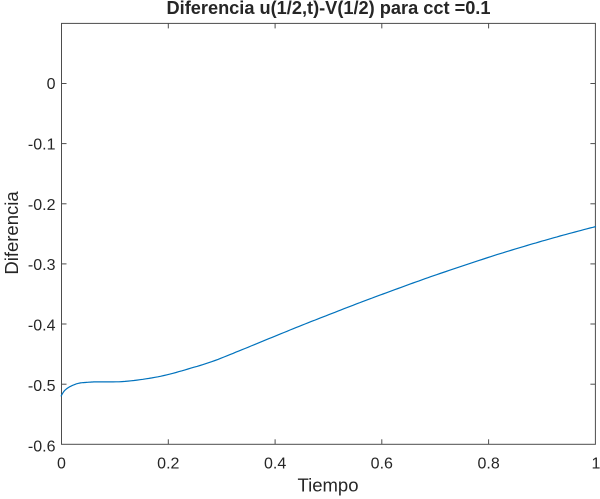 This screenshot has height=499, width=600. What do you see at coordinates (11, 233) in the screenshot?
I see `svg-text: Diferencia` at bounding box center [11, 233].